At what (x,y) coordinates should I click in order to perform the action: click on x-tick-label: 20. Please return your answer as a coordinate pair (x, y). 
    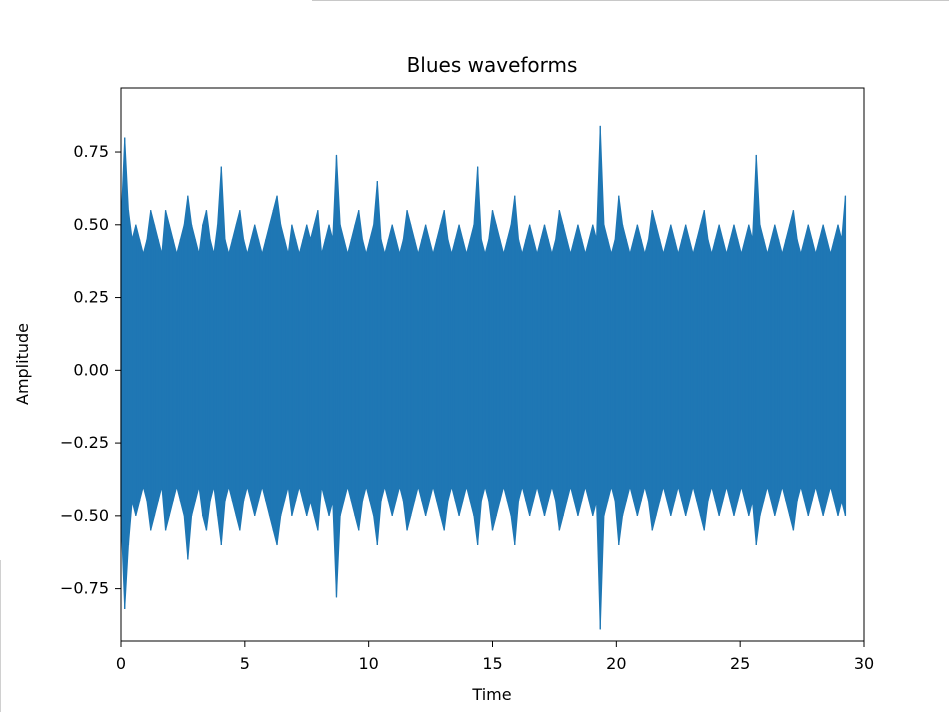
    Looking at the image, I should click on (616, 663).